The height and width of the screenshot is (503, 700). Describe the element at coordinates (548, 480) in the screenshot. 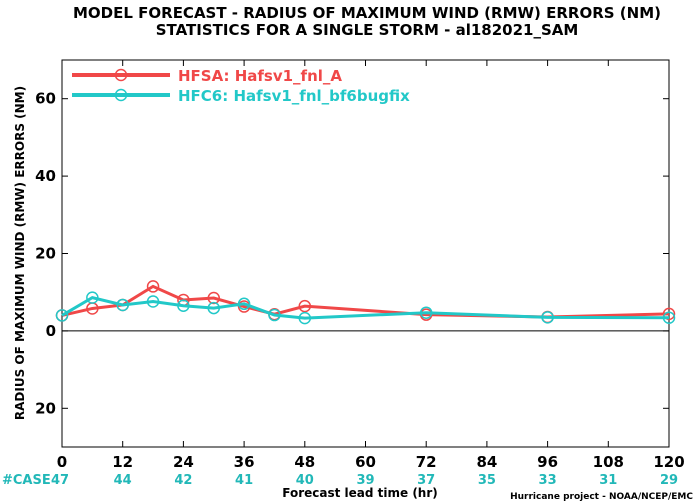

I see `case-count: 33` at that location.